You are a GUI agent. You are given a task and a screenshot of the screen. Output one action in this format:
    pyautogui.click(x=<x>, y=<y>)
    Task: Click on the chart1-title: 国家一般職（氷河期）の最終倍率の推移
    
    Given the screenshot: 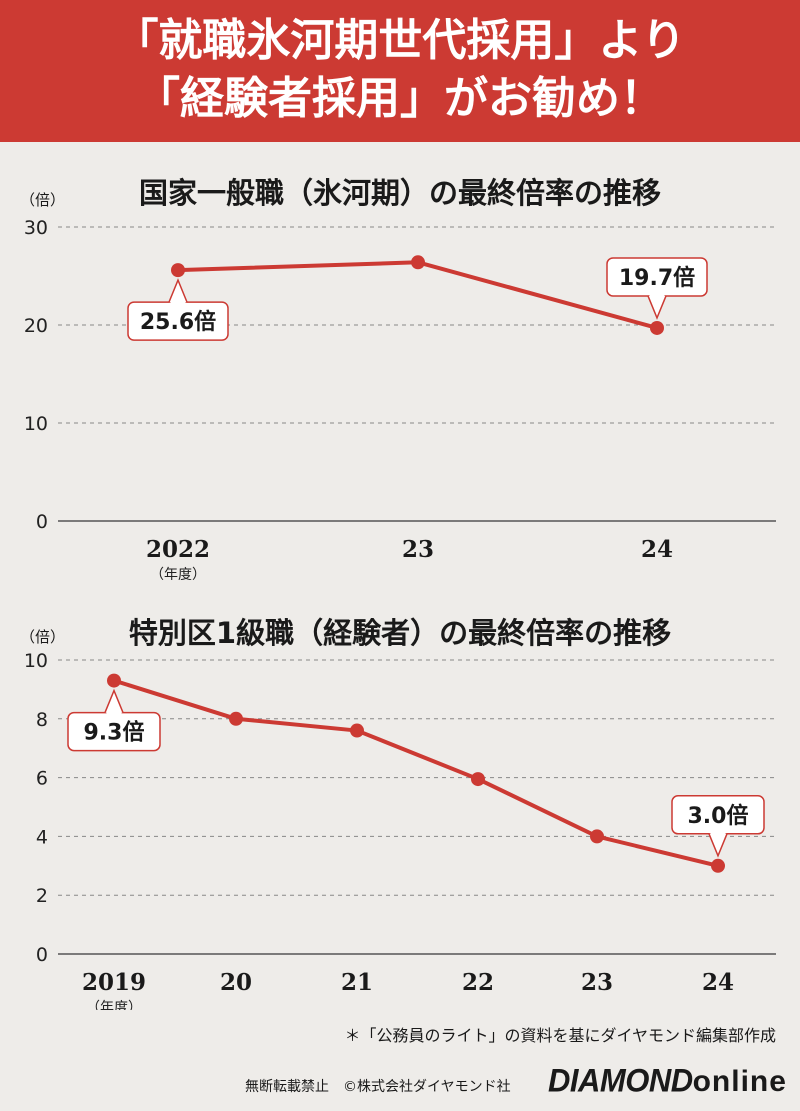 What is the action you would take?
    pyautogui.click(x=399, y=193)
    